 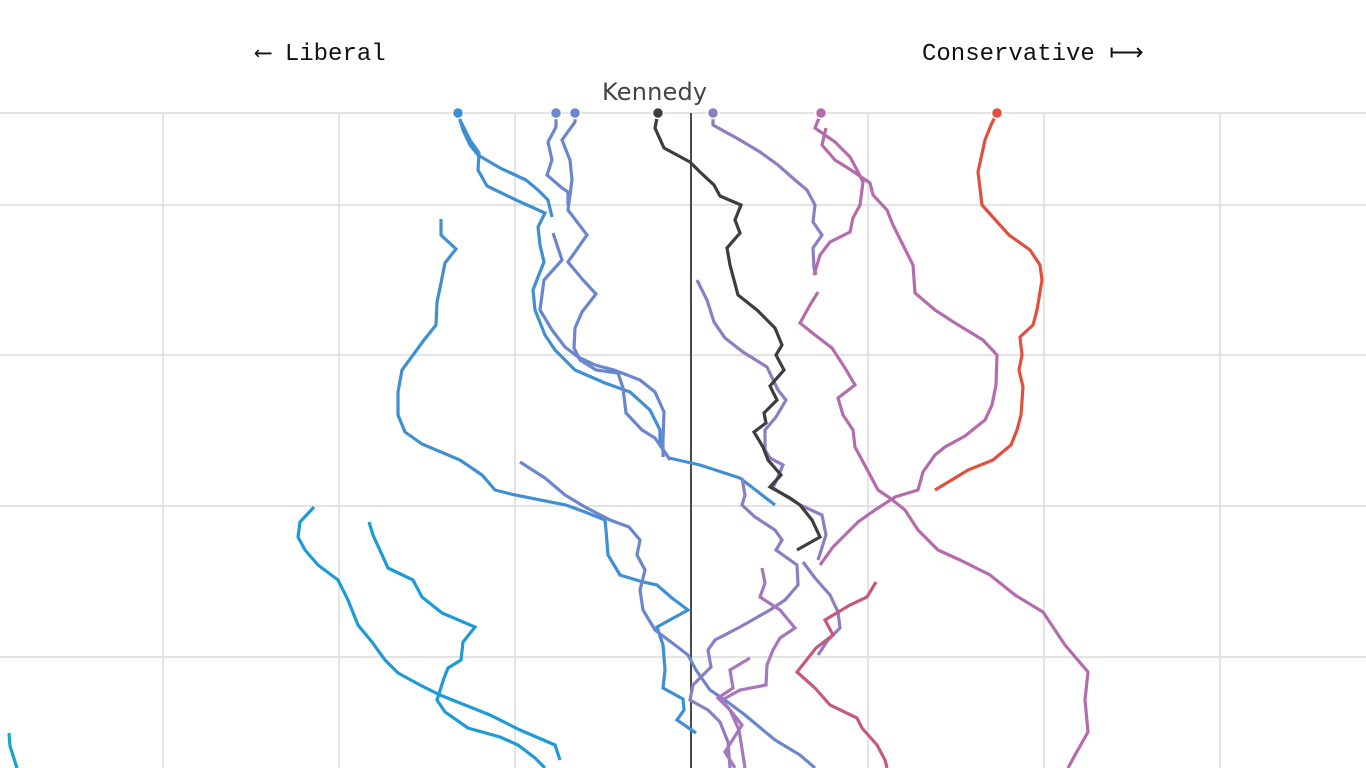 I want to click on moderate-justice-h2-path, so click(x=761, y=420).